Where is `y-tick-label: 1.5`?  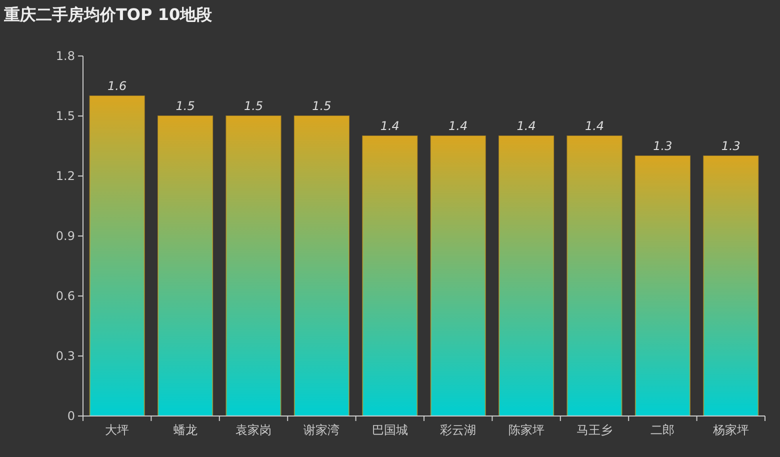 y-tick-label: 1.5 is located at coordinates (65, 116).